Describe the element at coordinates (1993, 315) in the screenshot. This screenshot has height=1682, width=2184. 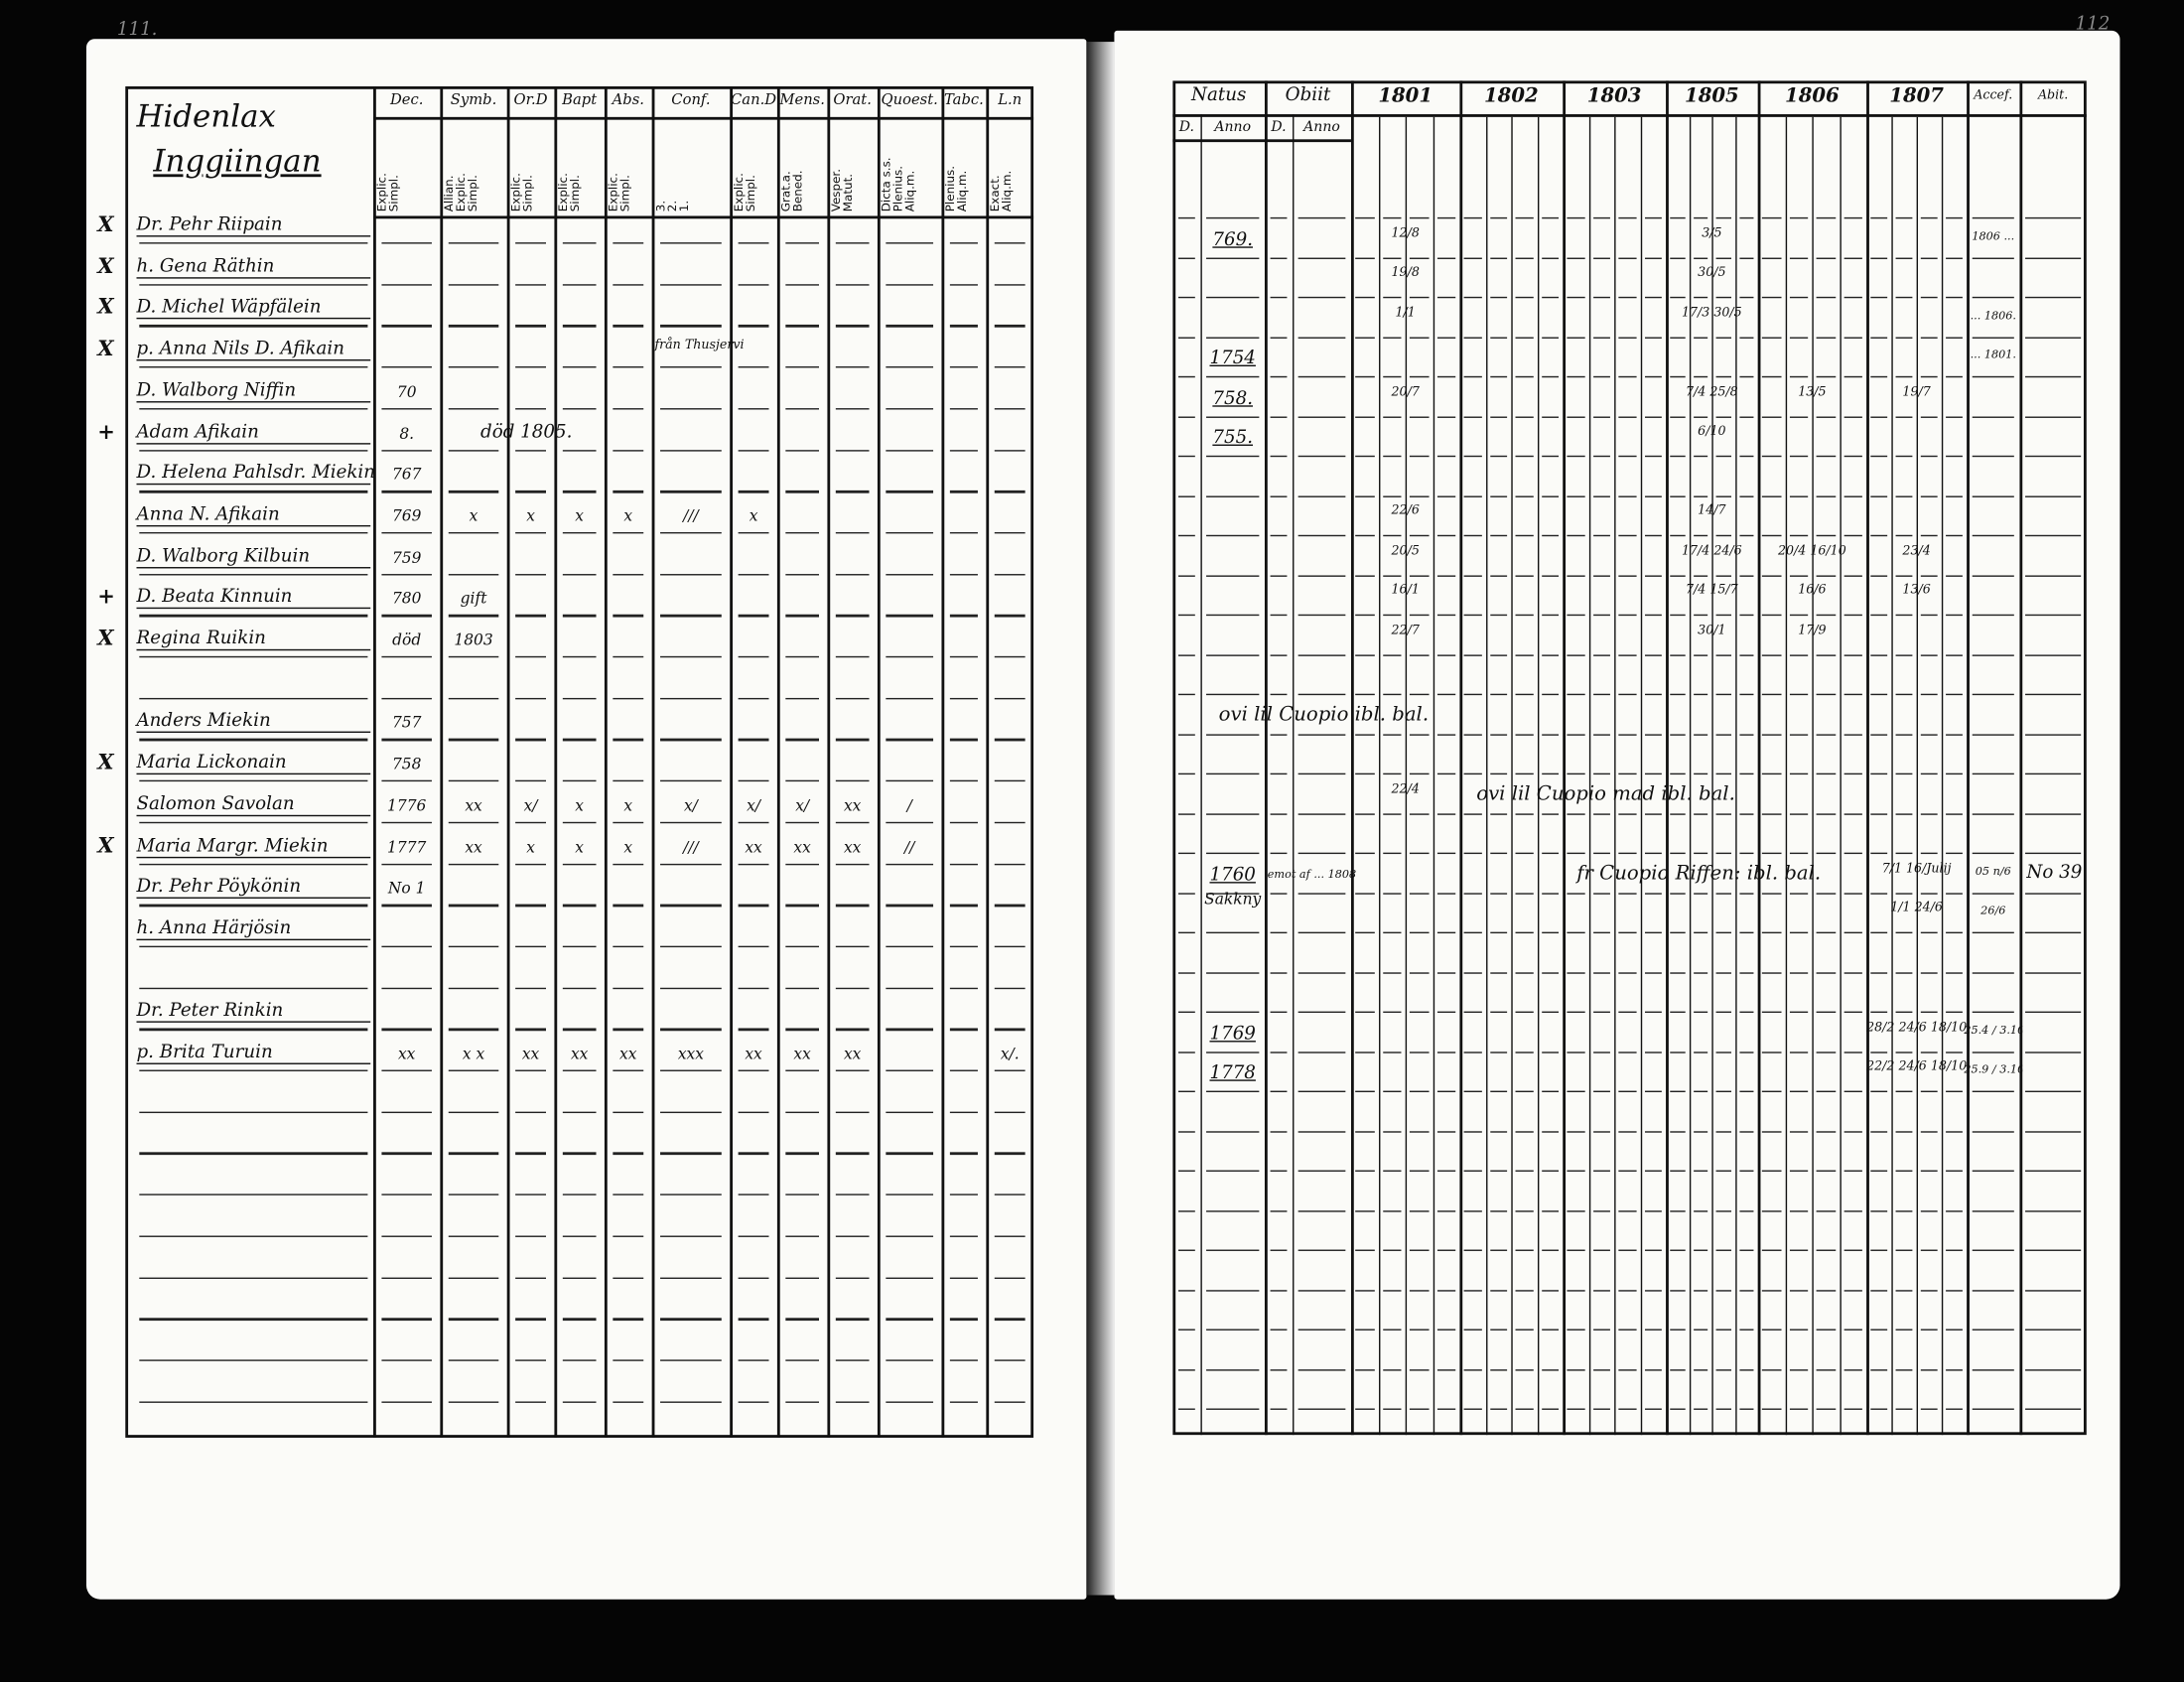
I see `accef-entry: ... 1806.` at that location.